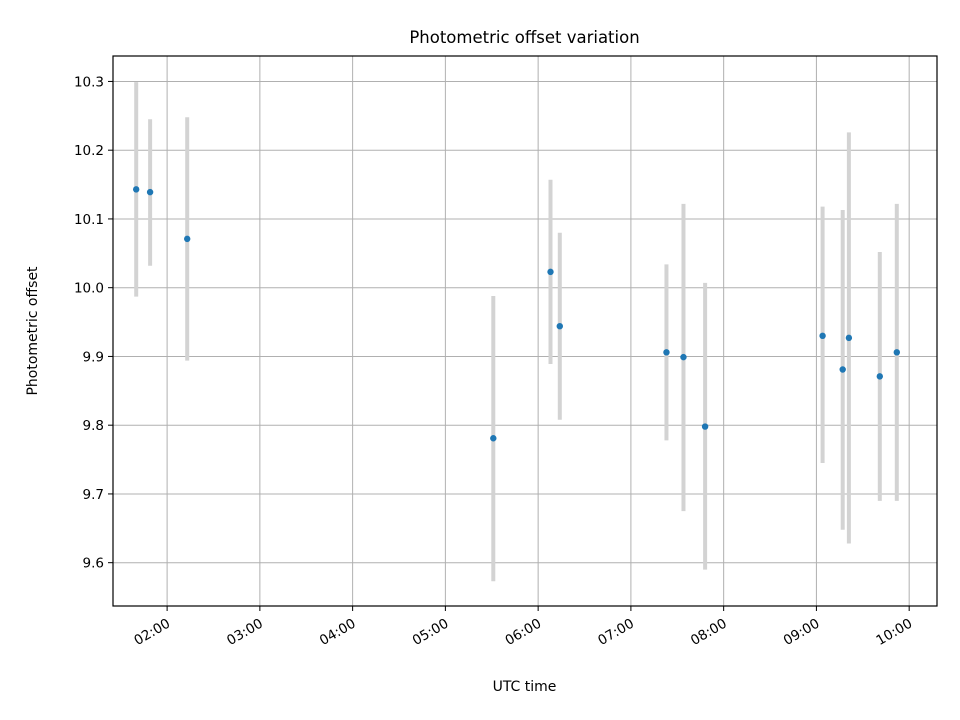 The width and height of the screenshot is (960, 720). What do you see at coordinates (89, 220) in the screenshot?
I see `y-tick-label: 10.1` at bounding box center [89, 220].